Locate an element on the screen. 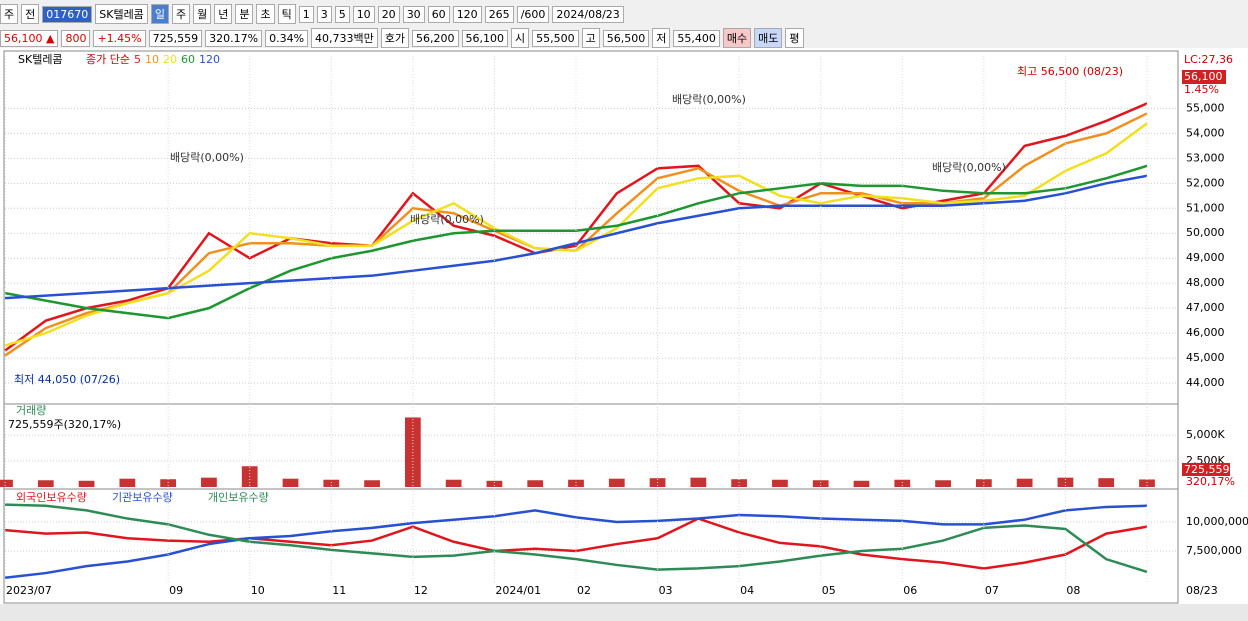 The width and height of the screenshot is (1248, 621). info-item: 매수 is located at coordinates (737, 38).